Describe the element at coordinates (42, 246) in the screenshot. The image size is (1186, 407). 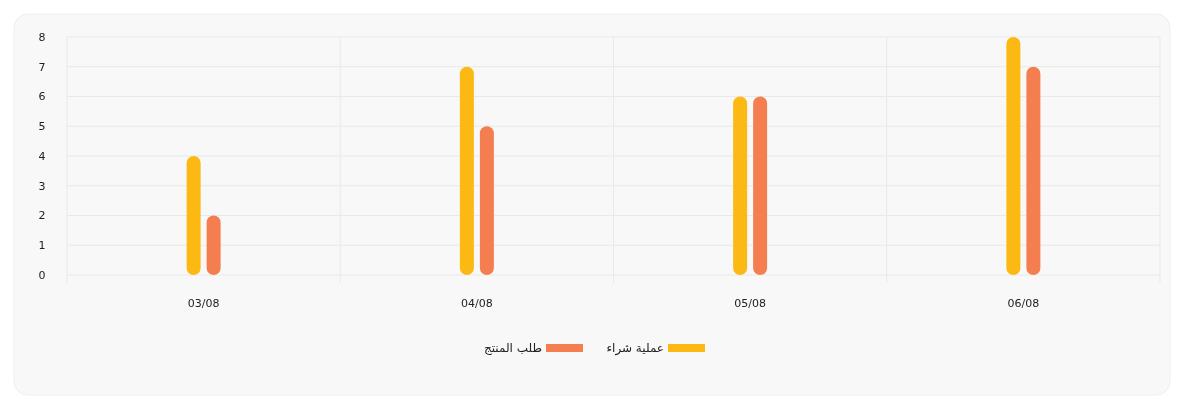
I see `y-tick-label: 1` at that location.